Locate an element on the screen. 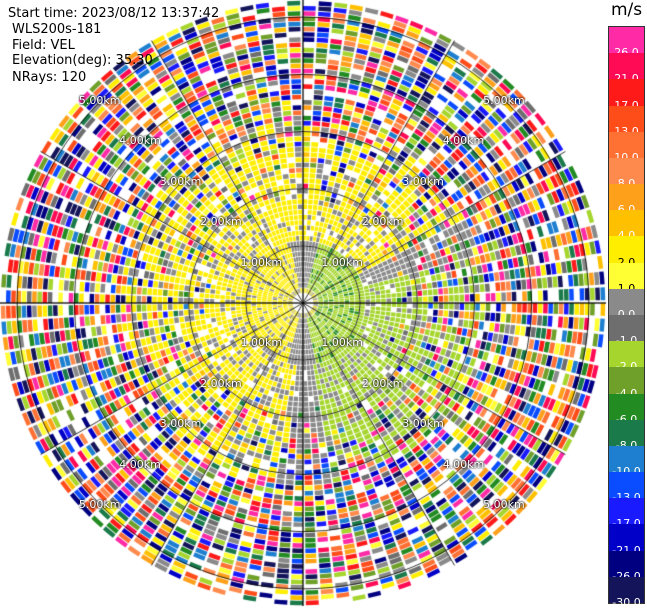 This screenshot has width=647, height=609. field-label: Field: VEL is located at coordinates (43, 45).